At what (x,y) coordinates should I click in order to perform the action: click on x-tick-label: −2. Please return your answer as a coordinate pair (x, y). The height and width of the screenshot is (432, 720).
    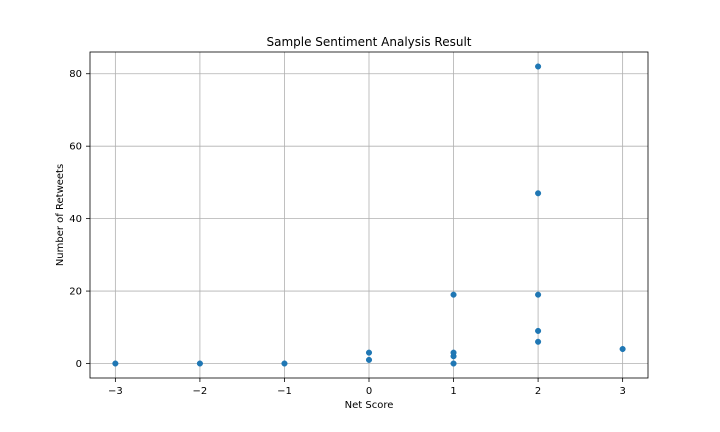
    Looking at the image, I should click on (200, 391).